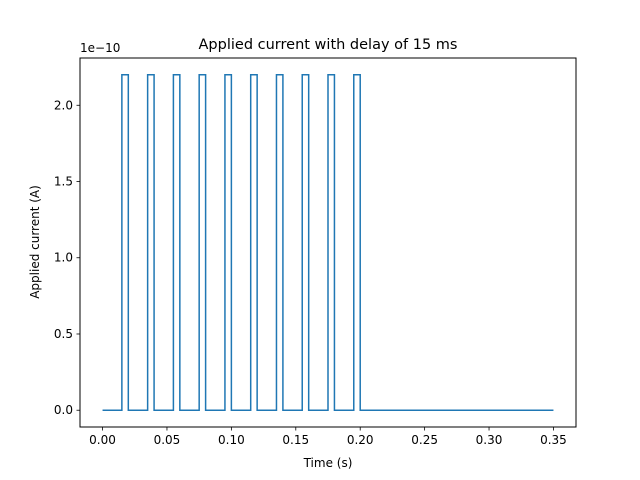 Image resolution: width=640 pixels, height=480 pixels. Describe the element at coordinates (63, 410) in the screenshot. I see `y-tick-label: 0.0` at that location.